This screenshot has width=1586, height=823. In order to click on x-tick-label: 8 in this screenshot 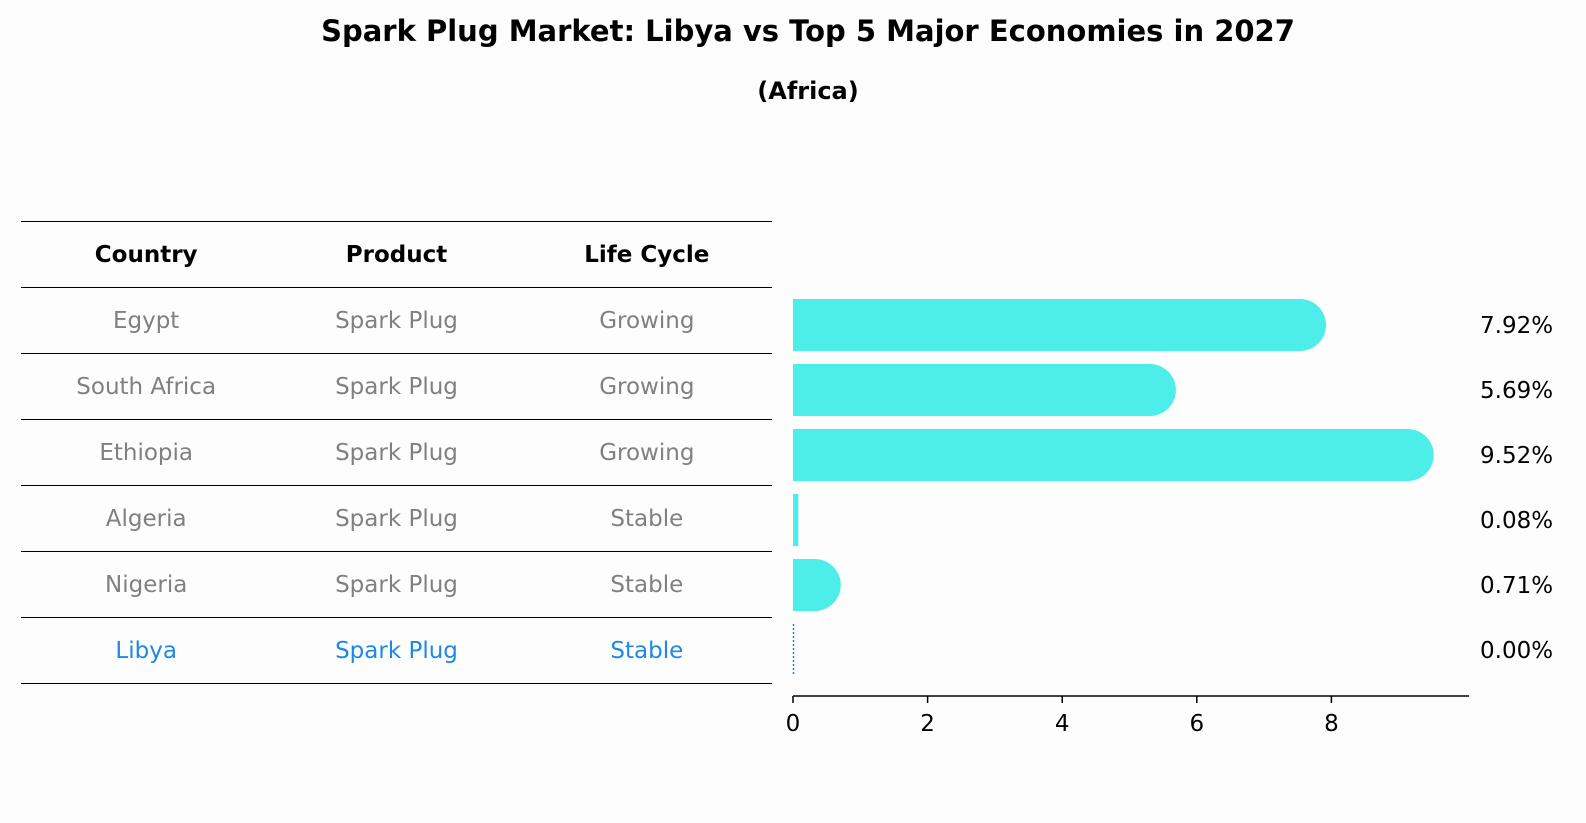, I will do `click(1331, 724)`.